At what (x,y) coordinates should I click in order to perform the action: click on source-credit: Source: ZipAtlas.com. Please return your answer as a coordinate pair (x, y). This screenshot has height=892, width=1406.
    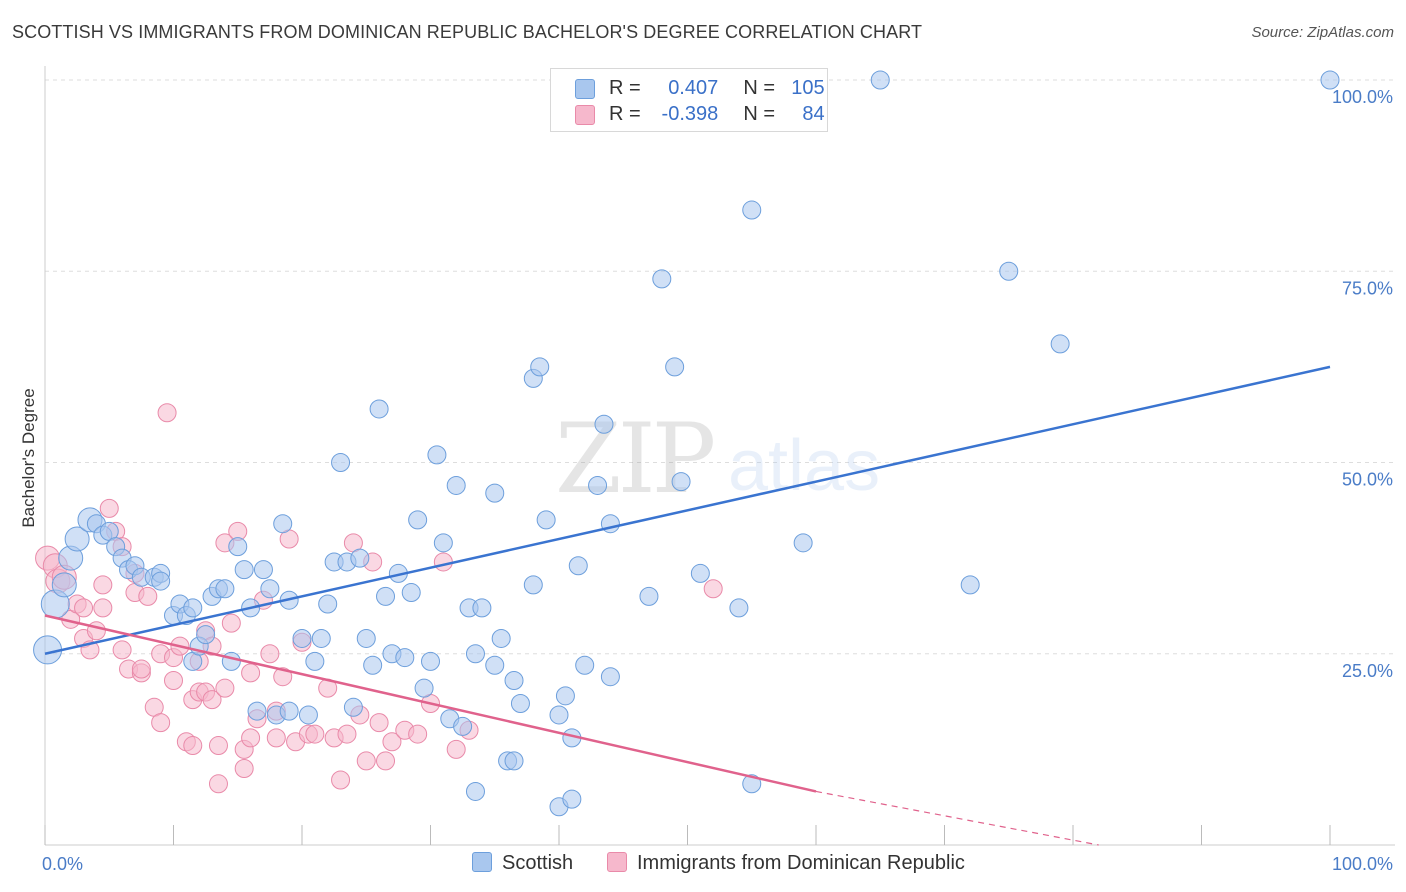
    Looking at the image, I should click on (1322, 32).